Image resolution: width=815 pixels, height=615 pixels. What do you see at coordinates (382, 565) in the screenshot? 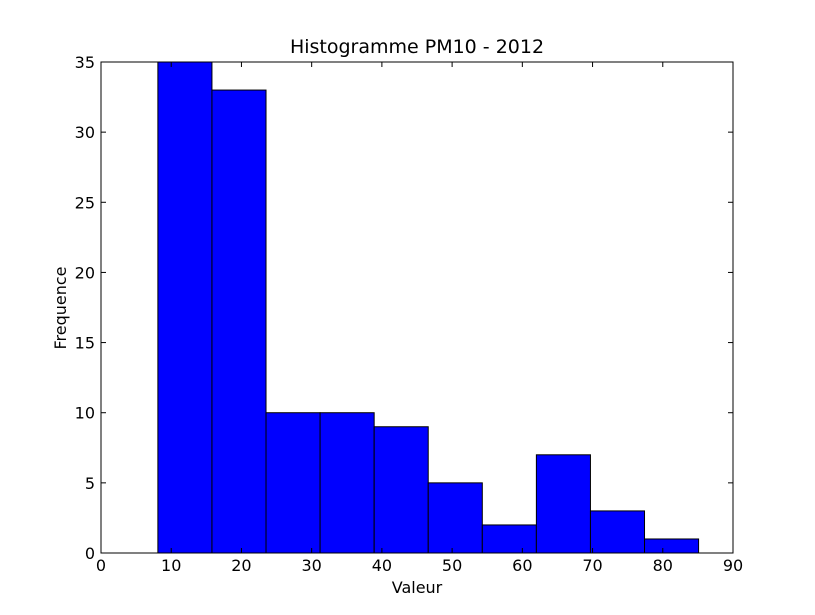
I see `x-tick-label: 40` at bounding box center [382, 565].